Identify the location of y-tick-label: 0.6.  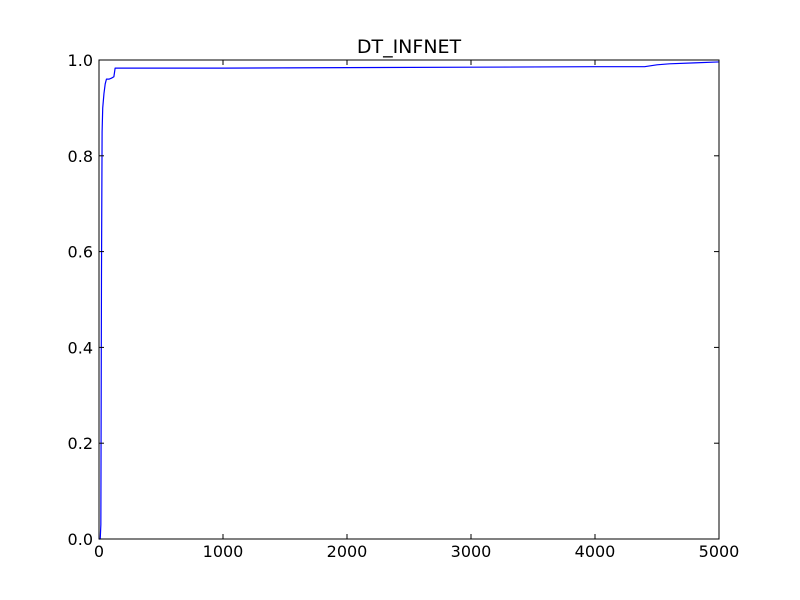
(80, 252).